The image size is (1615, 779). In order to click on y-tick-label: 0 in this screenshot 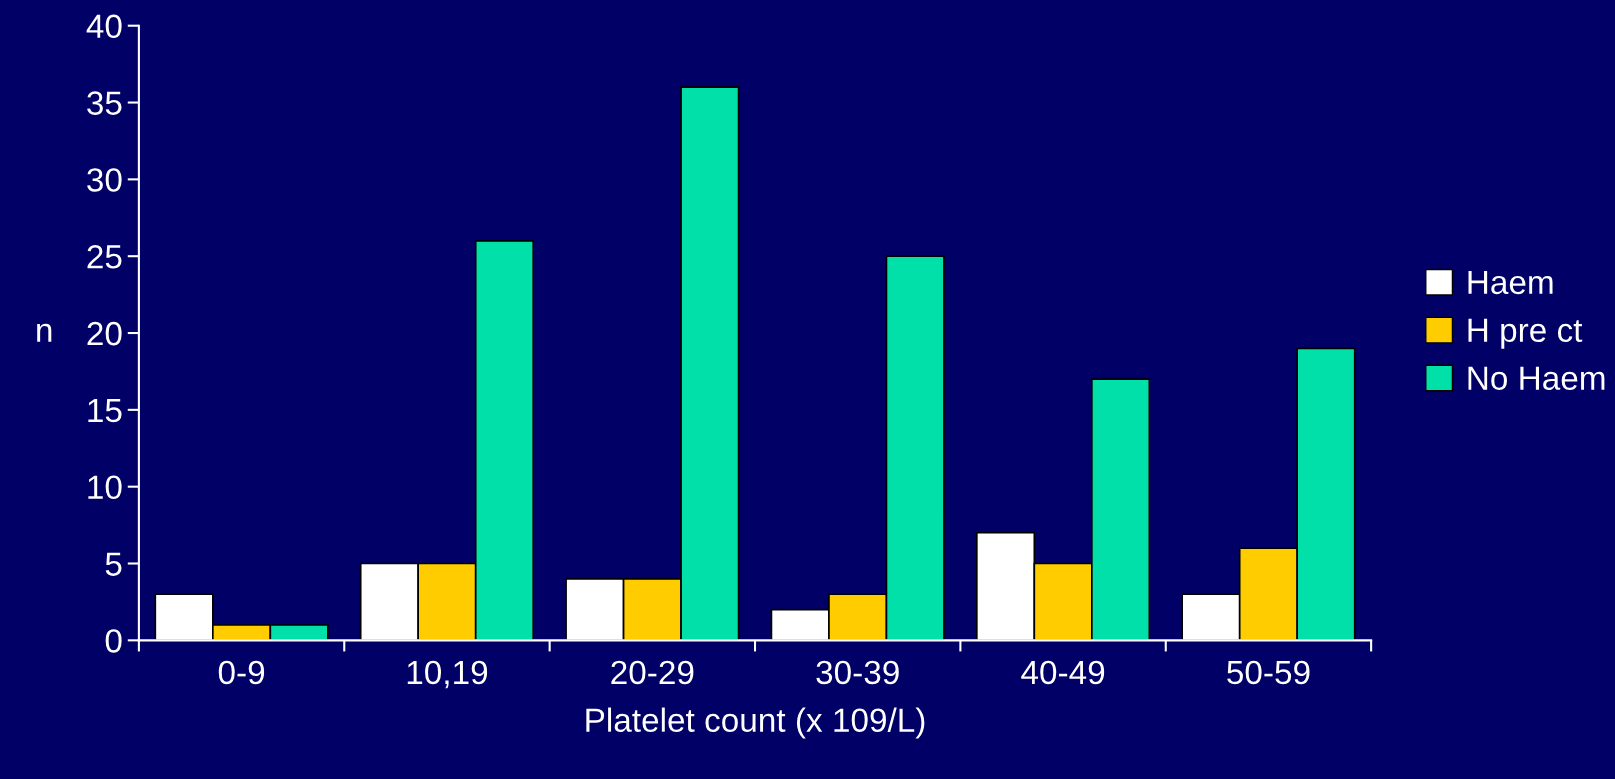, I will do `click(113, 641)`.